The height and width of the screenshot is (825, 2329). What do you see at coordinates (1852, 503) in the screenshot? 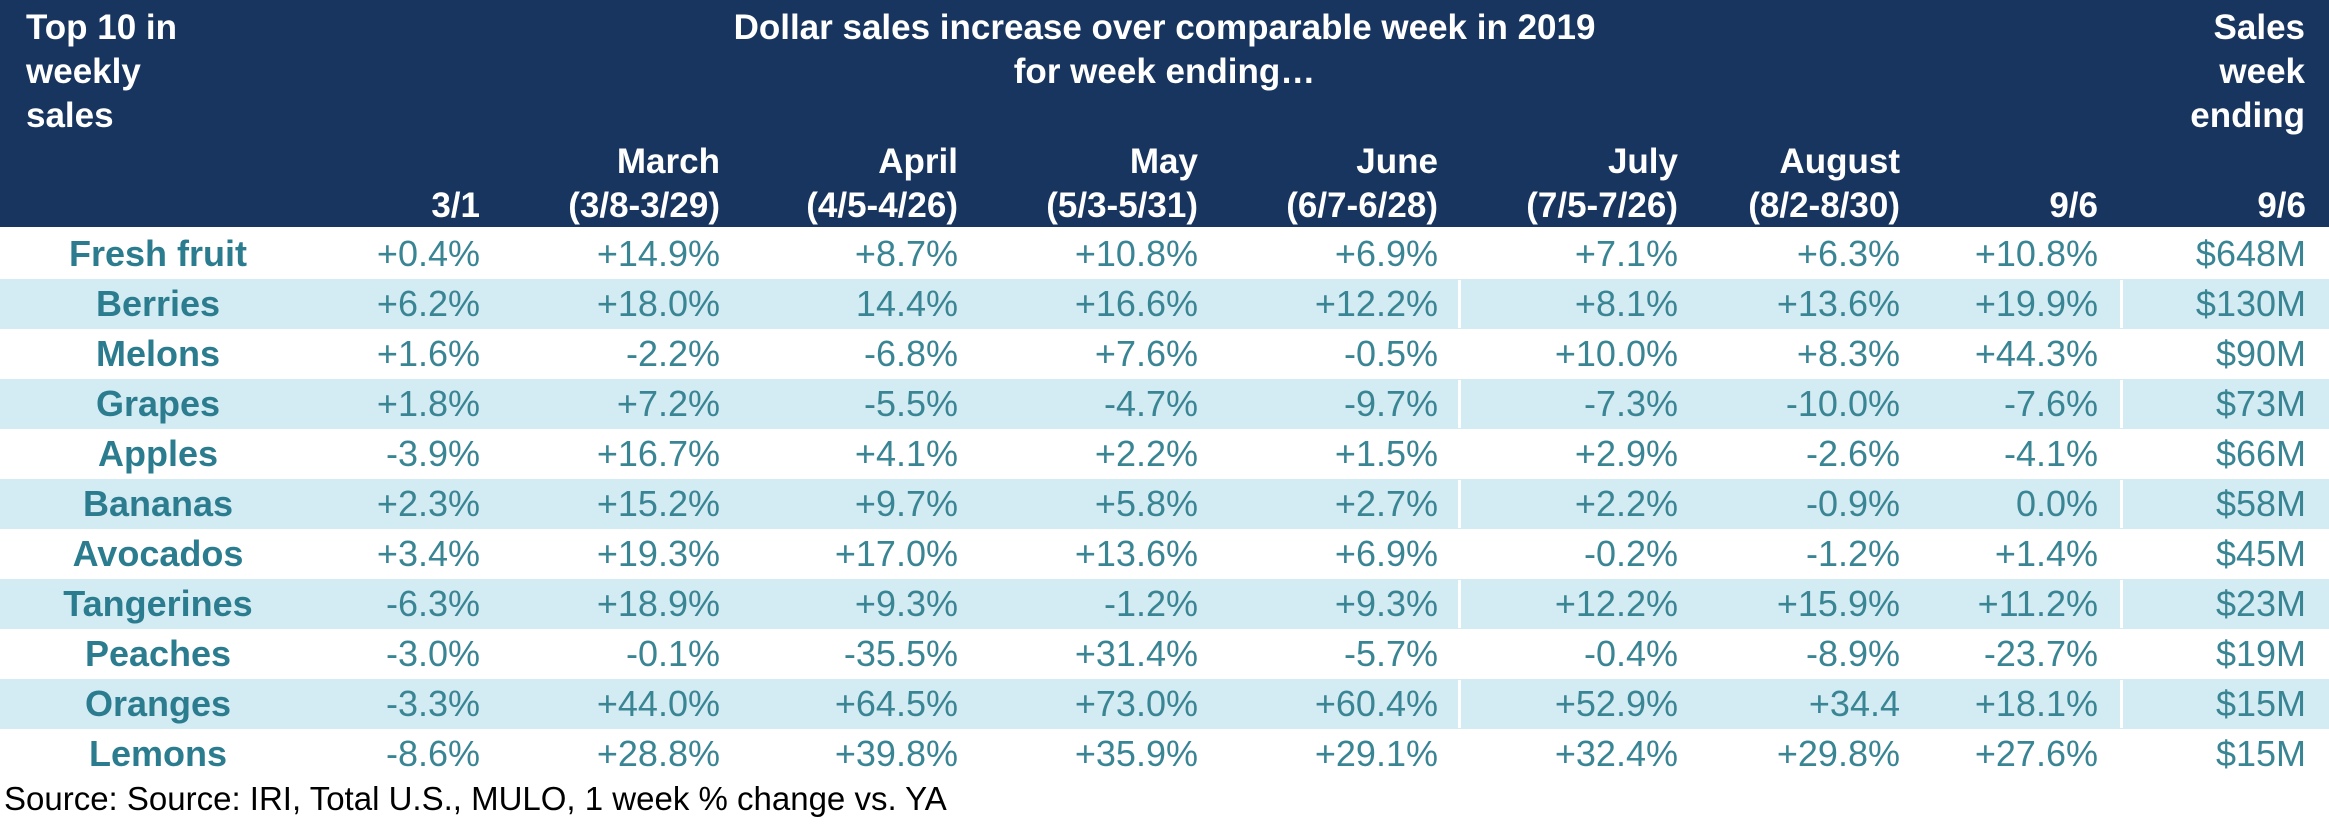
I see `value-cell: -0.9%` at bounding box center [1852, 503].